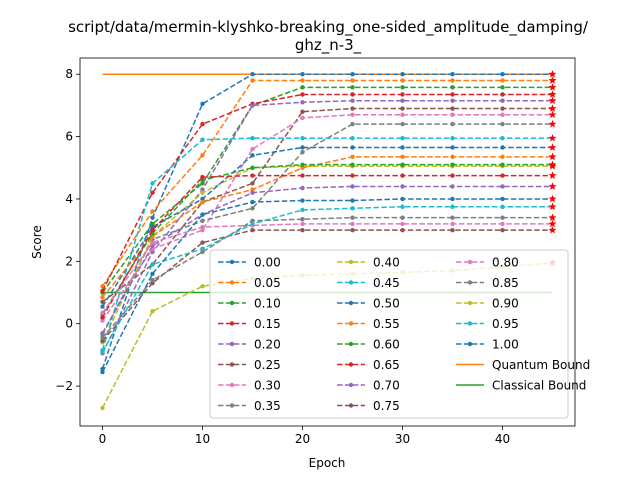 This screenshot has height=480, width=640. What do you see at coordinates (267, 324) in the screenshot?
I see `legend-label-3: 0.15` at bounding box center [267, 324].